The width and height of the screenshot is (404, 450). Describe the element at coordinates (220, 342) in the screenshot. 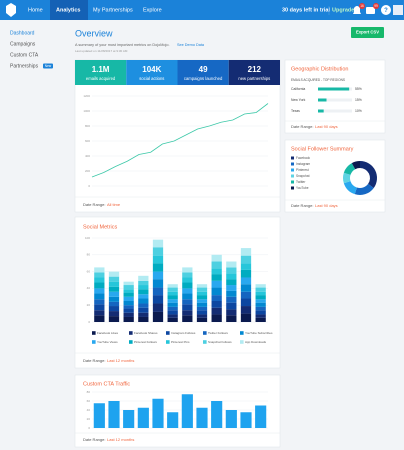

I see `legend-label: Snapchat Follows` at that location.